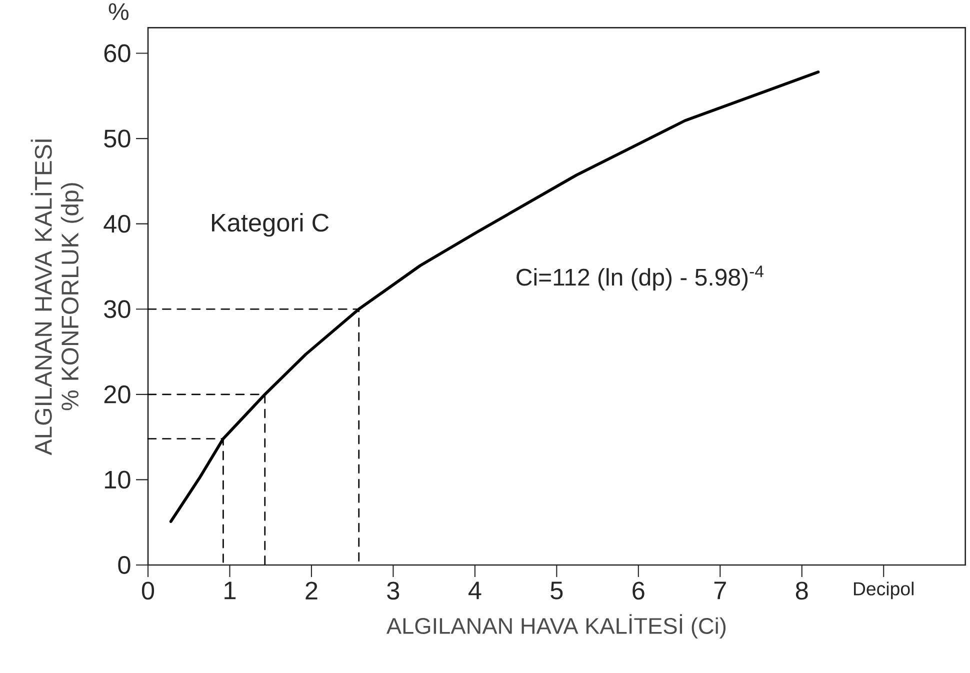 The image size is (970, 673). I want to click on y-axis-title: ALGILANAN HAVA KALİTESİ % KONFORLUK (dp), so click(57, 298).